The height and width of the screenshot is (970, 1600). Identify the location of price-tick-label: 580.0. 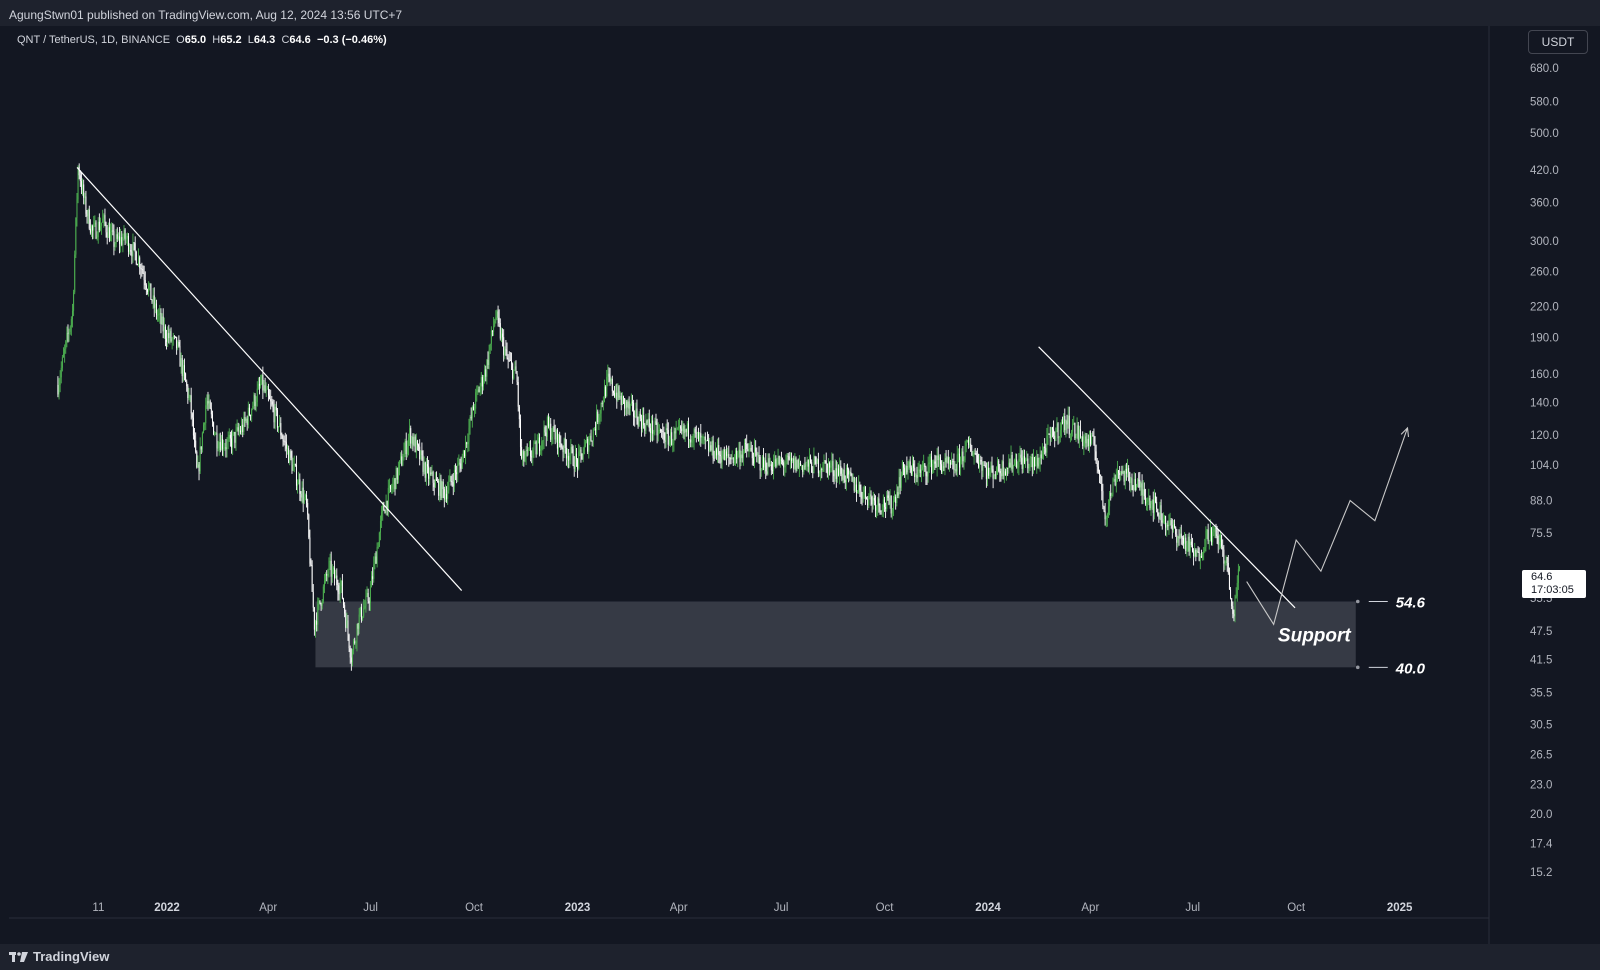
(1544, 103).